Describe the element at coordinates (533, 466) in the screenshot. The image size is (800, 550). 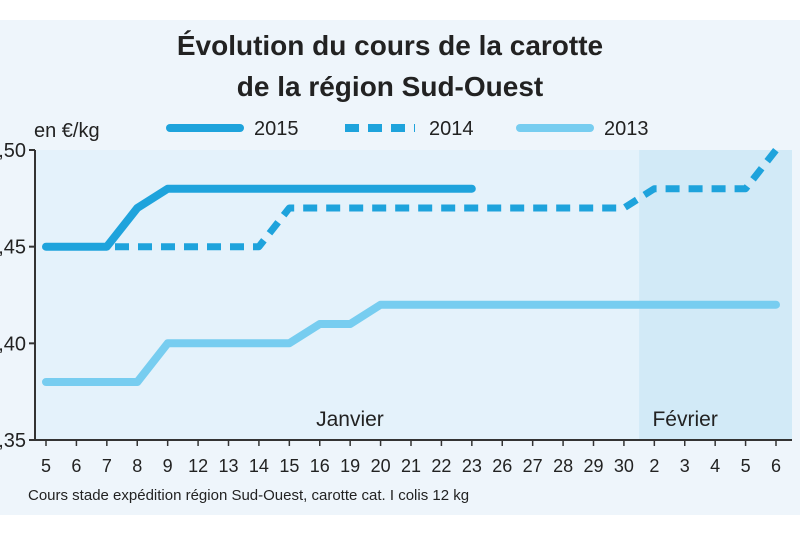
I see `x-tick-label: 27` at that location.